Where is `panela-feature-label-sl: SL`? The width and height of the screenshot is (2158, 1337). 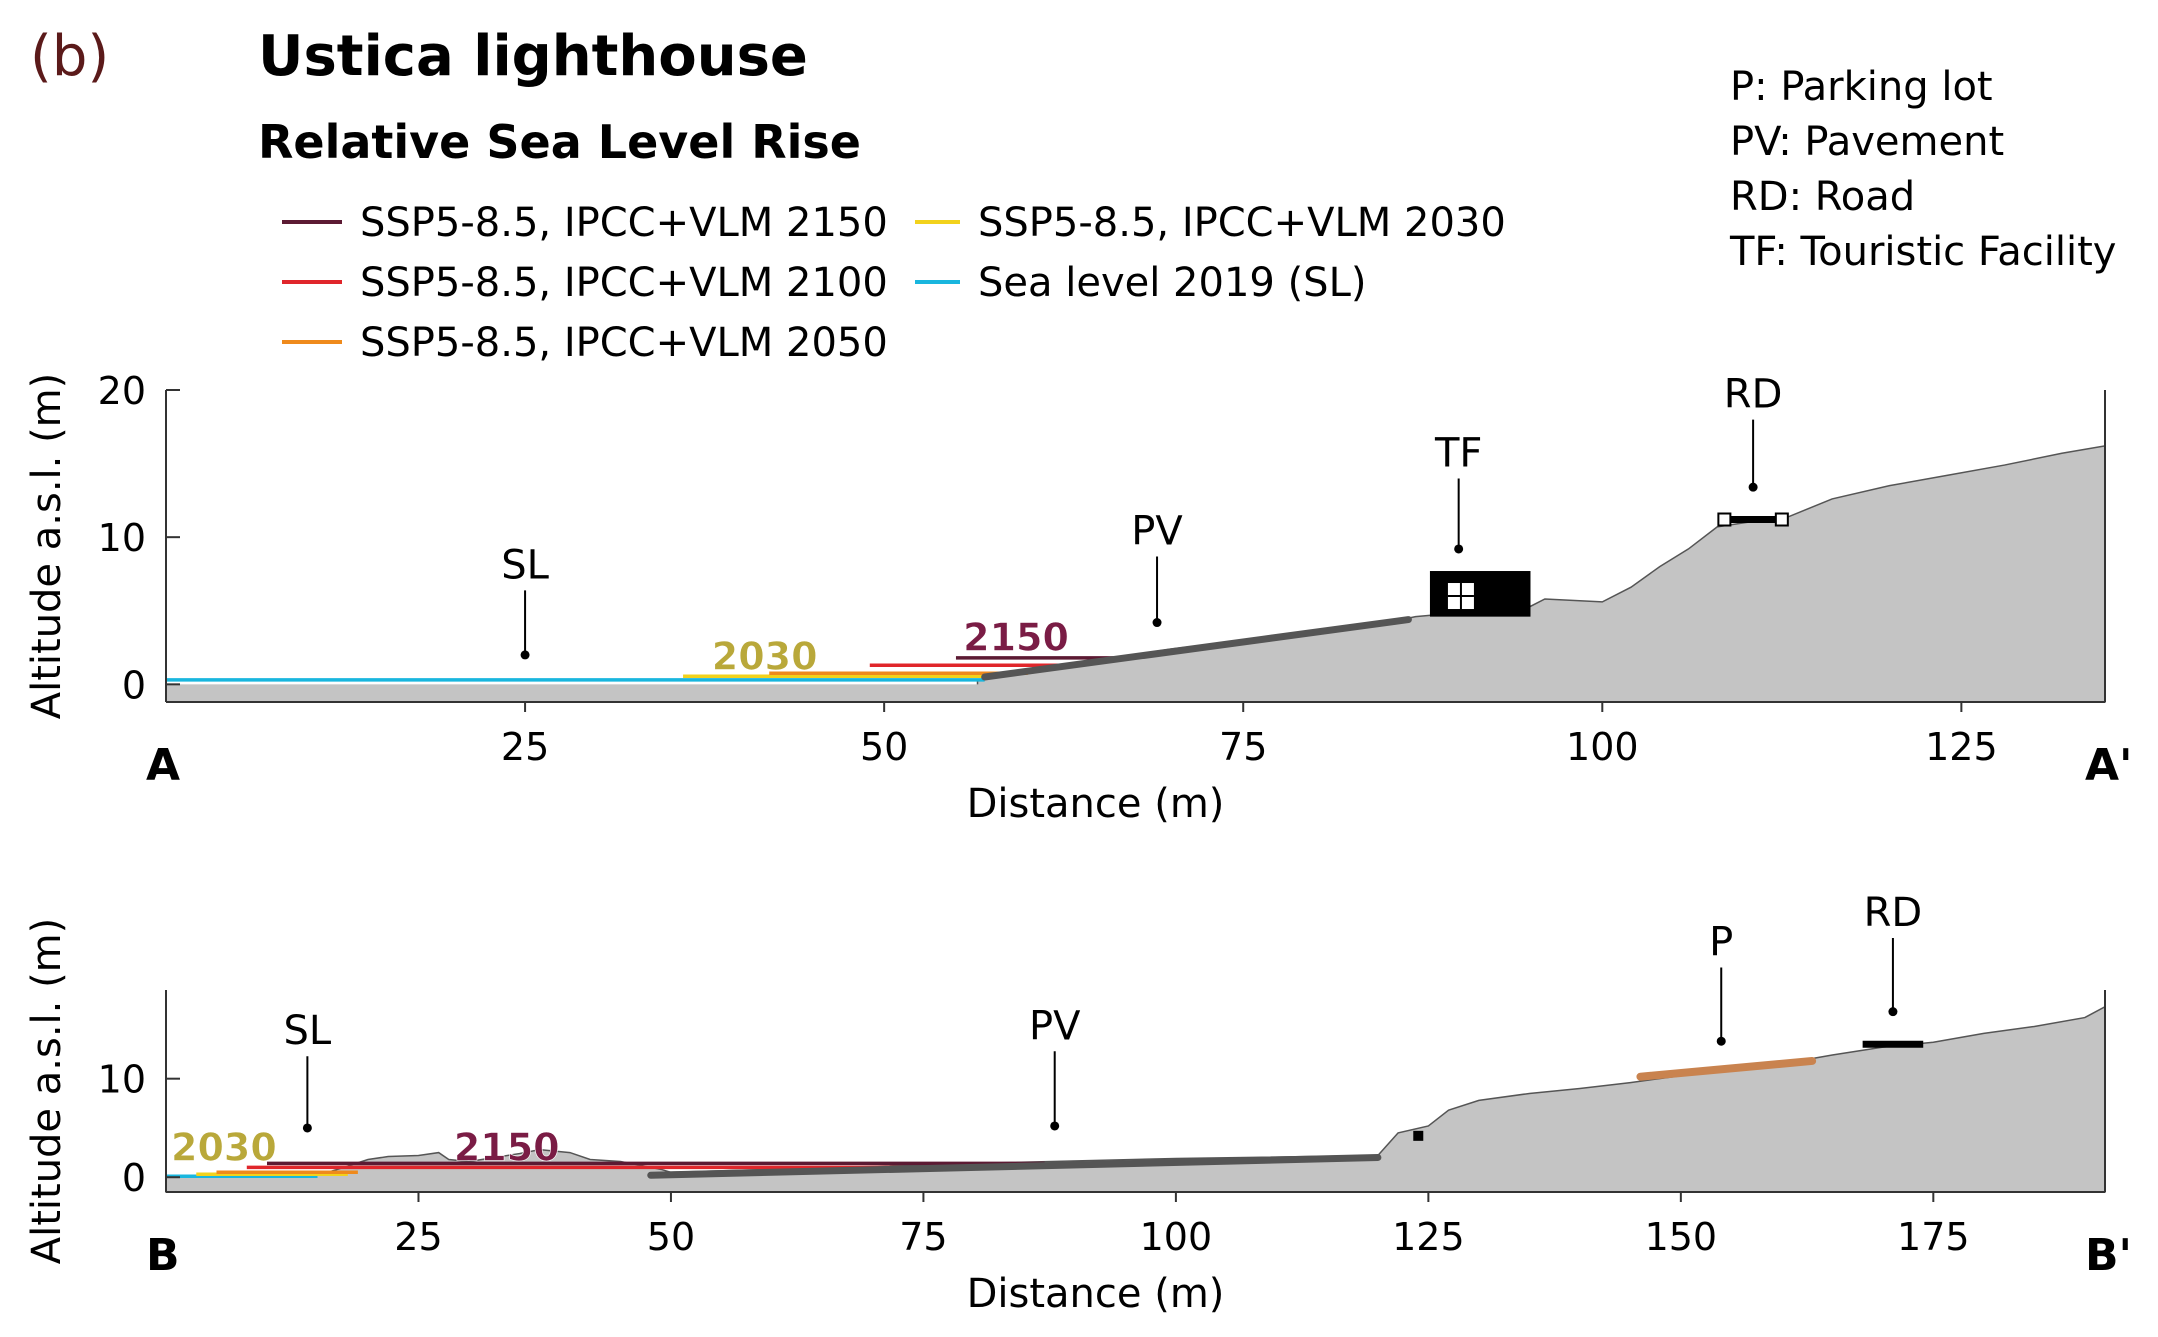 panela-feature-label-sl: SL is located at coordinates (525, 565).